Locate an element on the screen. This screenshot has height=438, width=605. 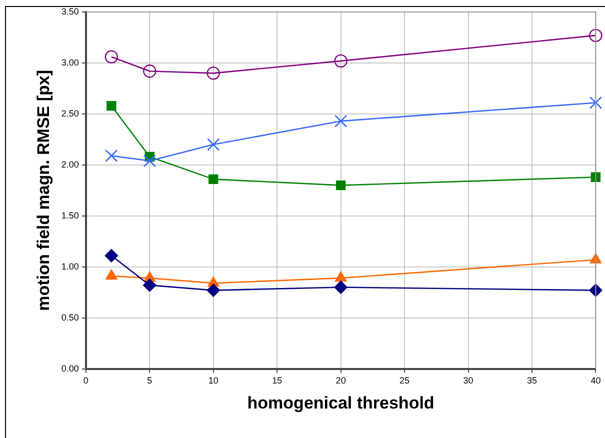
y-tick-label: 2.00 is located at coordinates (70, 164).